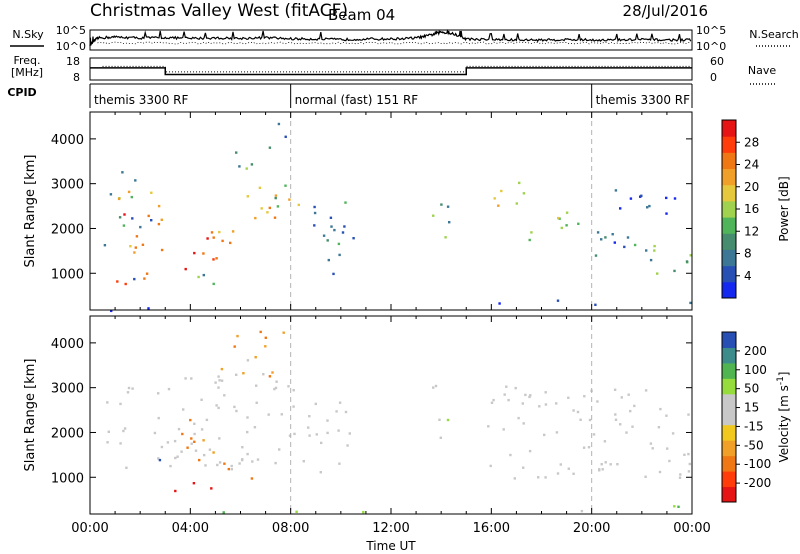 This screenshot has width=800, height=554. I want to click on xtick-label: 20:00, so click(591, 528).